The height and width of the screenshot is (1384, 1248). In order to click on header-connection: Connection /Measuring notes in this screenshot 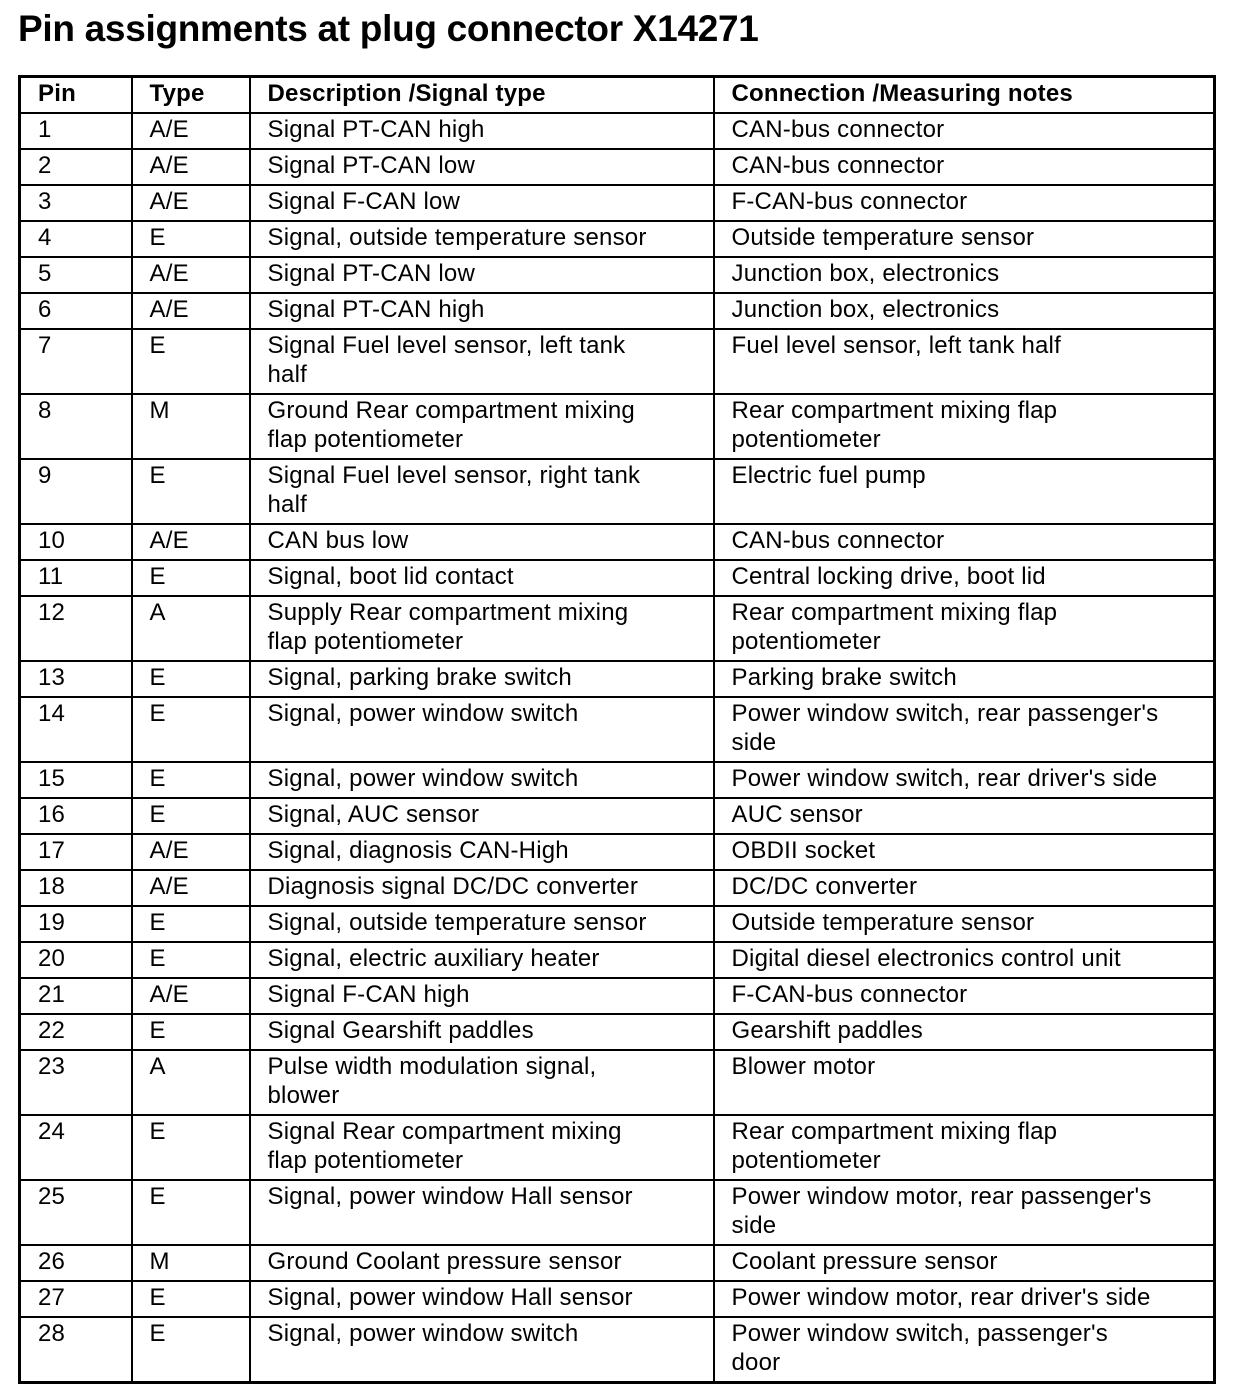, I will do `click(964, 94)`.